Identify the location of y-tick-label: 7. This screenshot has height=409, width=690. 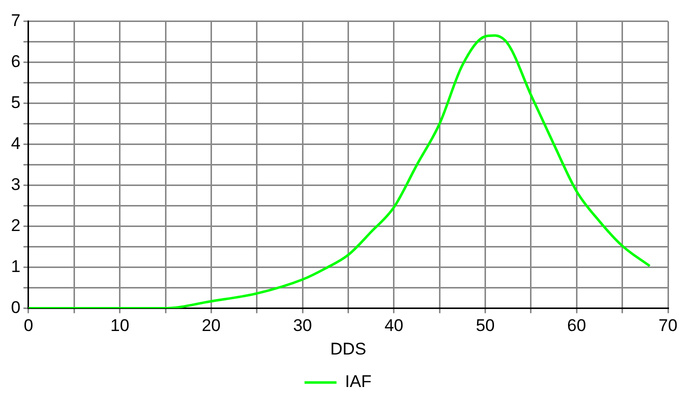
(15, 20).